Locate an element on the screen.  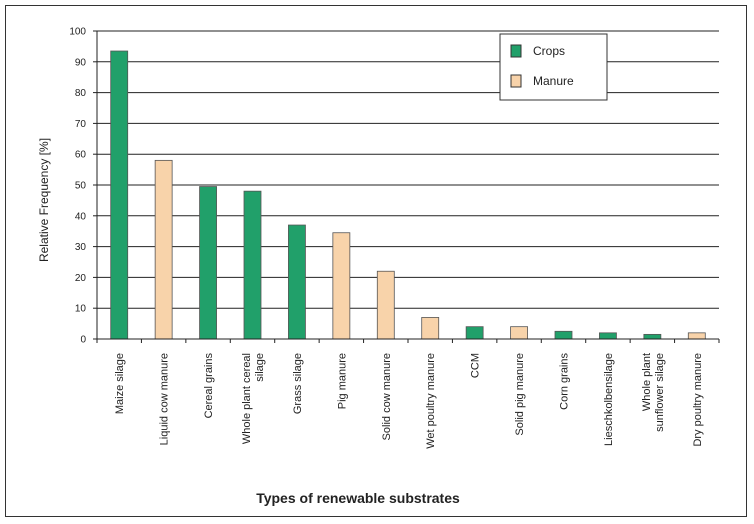
x-tick-label: Corn grains is located at coordinates (565, 381).